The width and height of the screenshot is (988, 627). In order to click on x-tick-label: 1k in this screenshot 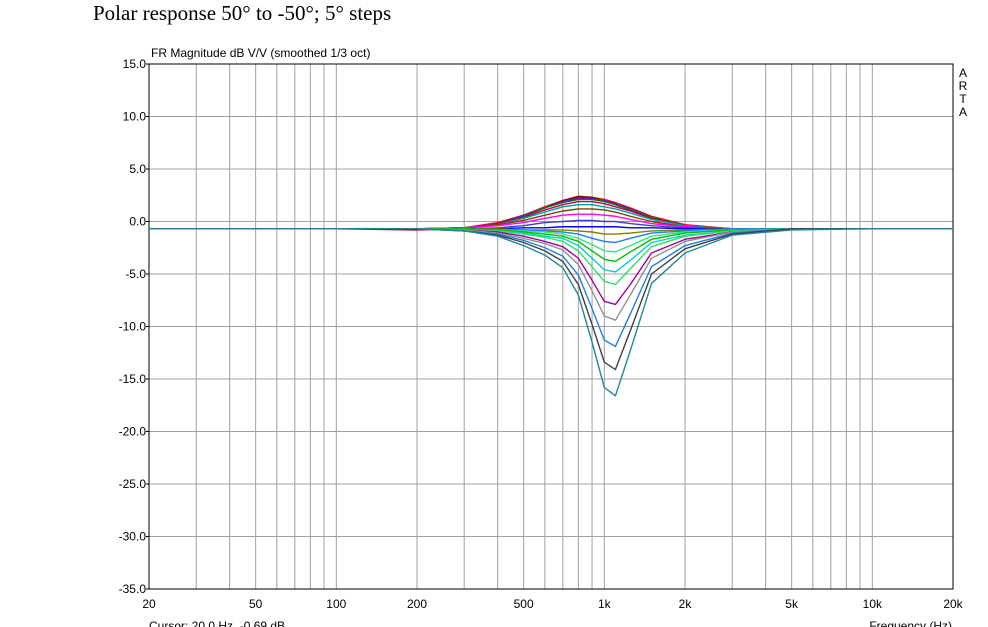, I will do `click(605, 604)`.